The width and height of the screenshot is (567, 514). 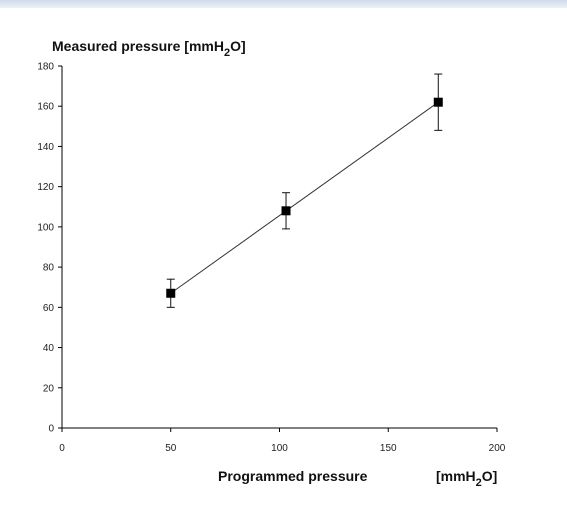 I want to click on x-axis-title-end: O], so click(x=490, y=476).